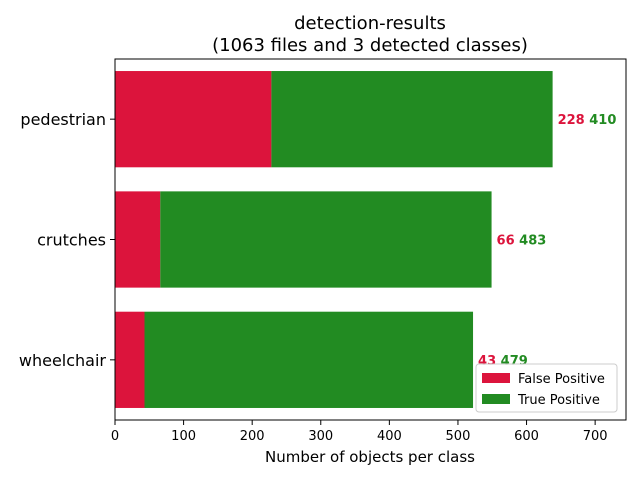  What do you see at coordinates (370, 23) in the screenshot?
I see `chart-title: detection-results` at bounding box center [370, 23].